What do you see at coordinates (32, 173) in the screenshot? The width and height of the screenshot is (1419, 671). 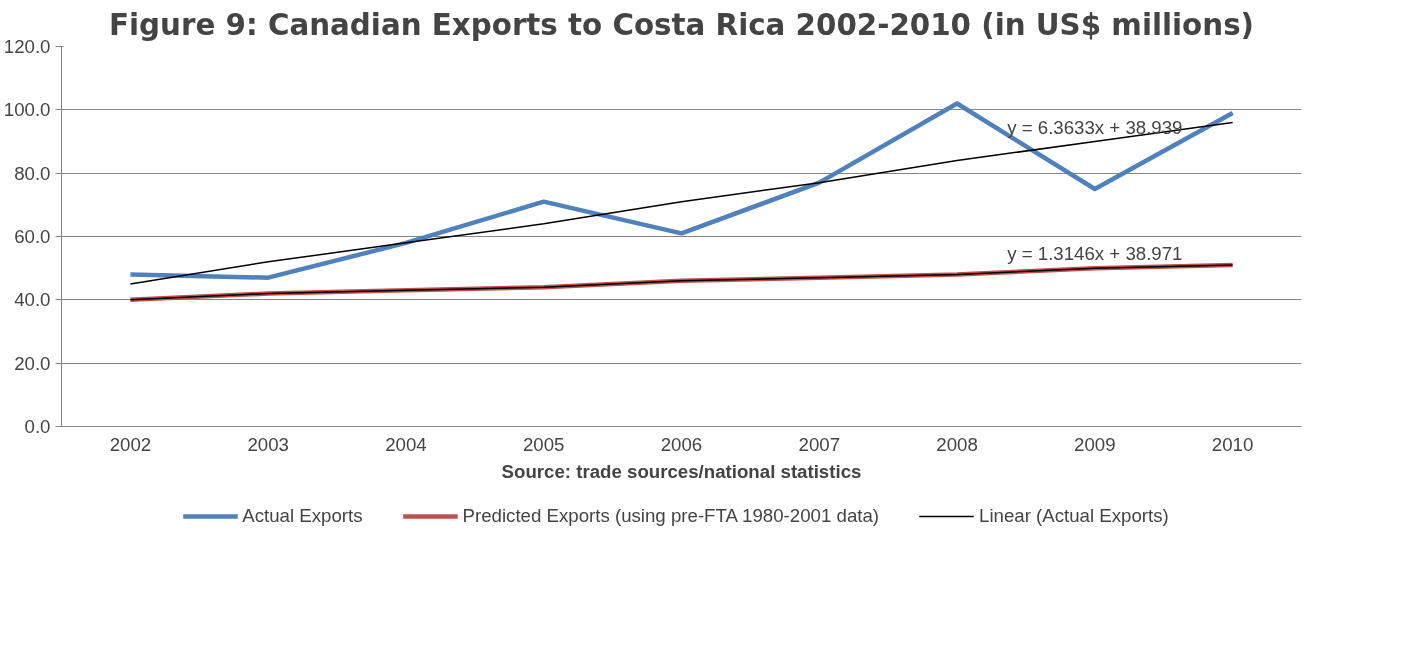 I see `y-tick-label: 80.0` at bounding box center [32, 173].